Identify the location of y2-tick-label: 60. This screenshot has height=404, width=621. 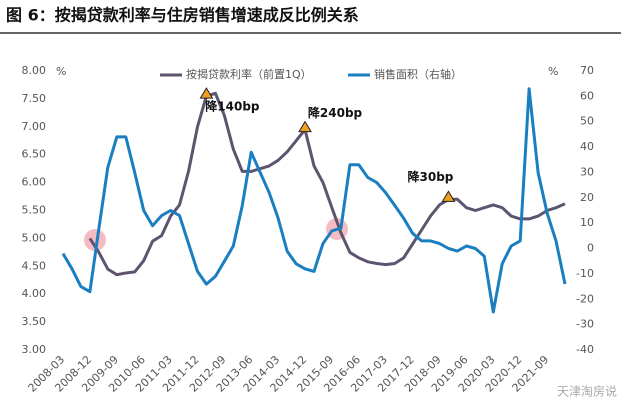
(587, 95).